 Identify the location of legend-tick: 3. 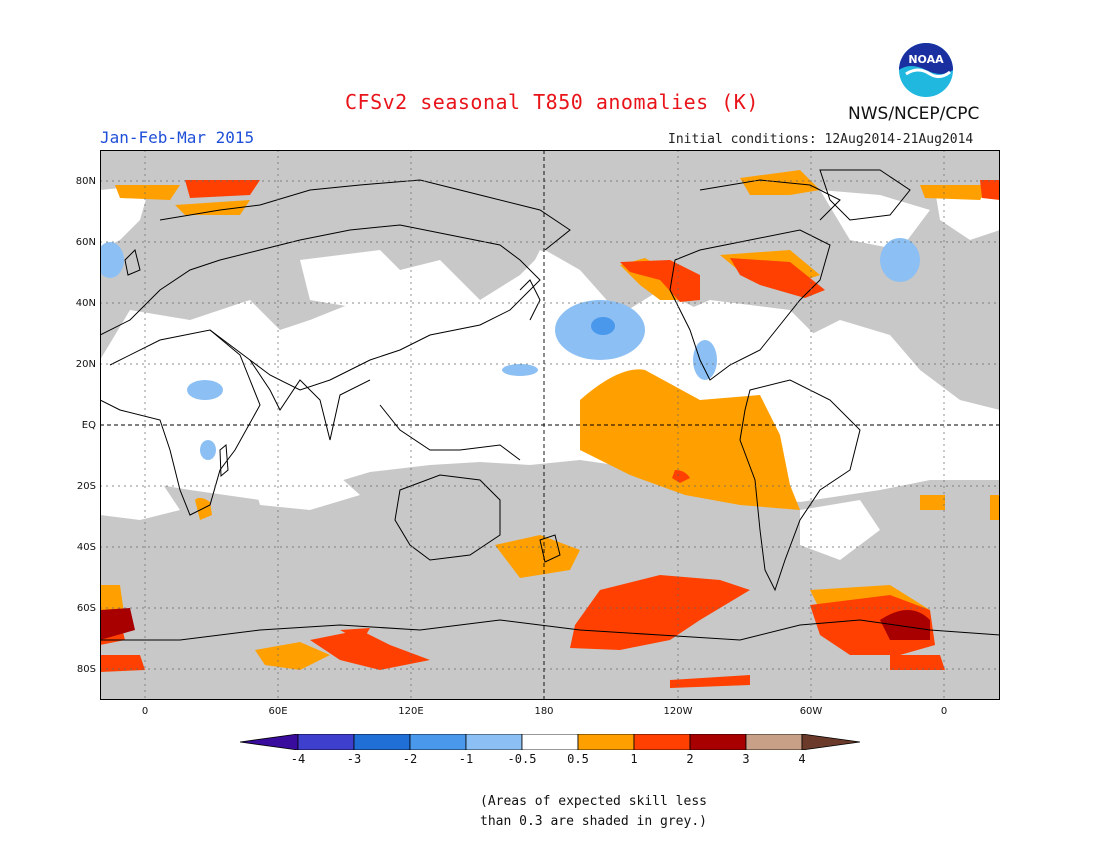
(746, 759).